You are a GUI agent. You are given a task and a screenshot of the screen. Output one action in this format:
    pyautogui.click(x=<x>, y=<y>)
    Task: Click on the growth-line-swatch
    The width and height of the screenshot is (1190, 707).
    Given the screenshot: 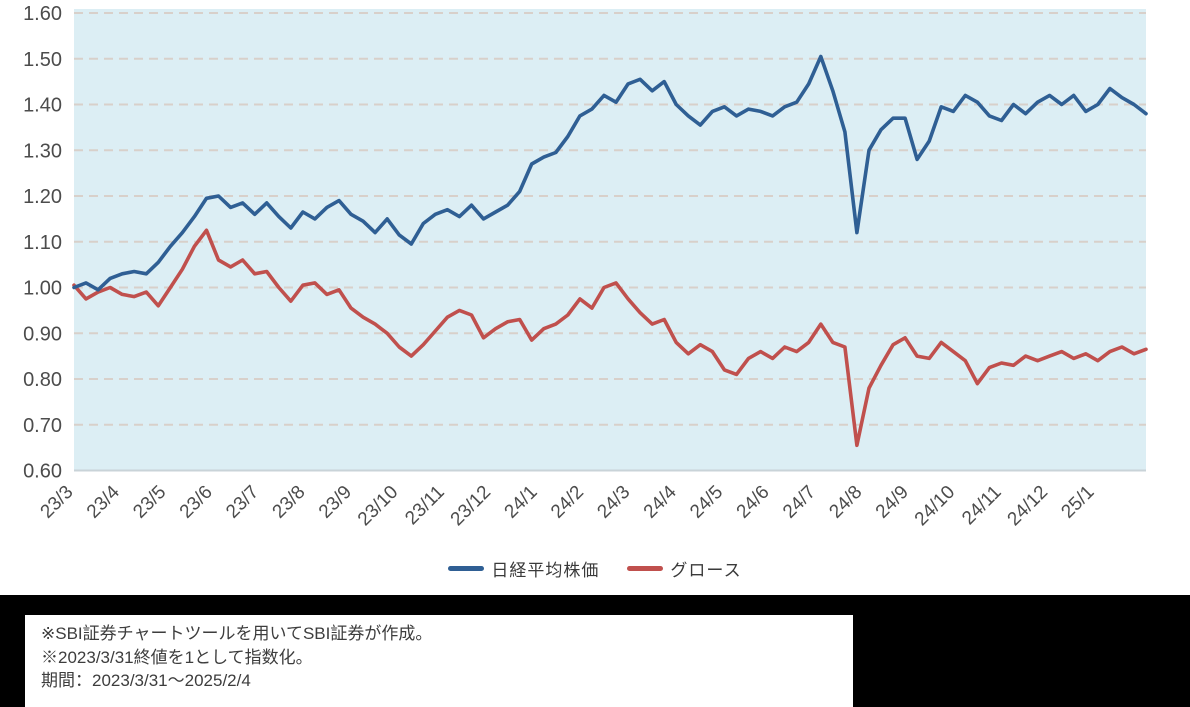 What is the action you would take?
    pyautogui.click(x=645, y=568)
    